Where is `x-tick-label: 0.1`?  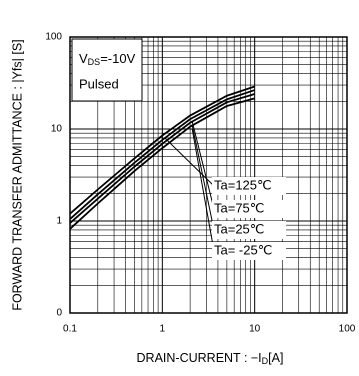
x-tick-label: 0.1 is located at coordinates (70, 329).